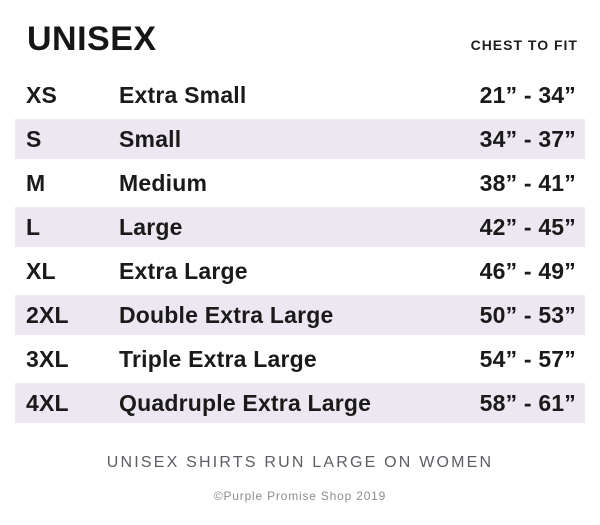 The height and width of the screenshot is (525, 600). Describe the element at coordinates (245, 402) in the screenshot. I see `size-name-cell: Quadruple Extra Large` at that location.